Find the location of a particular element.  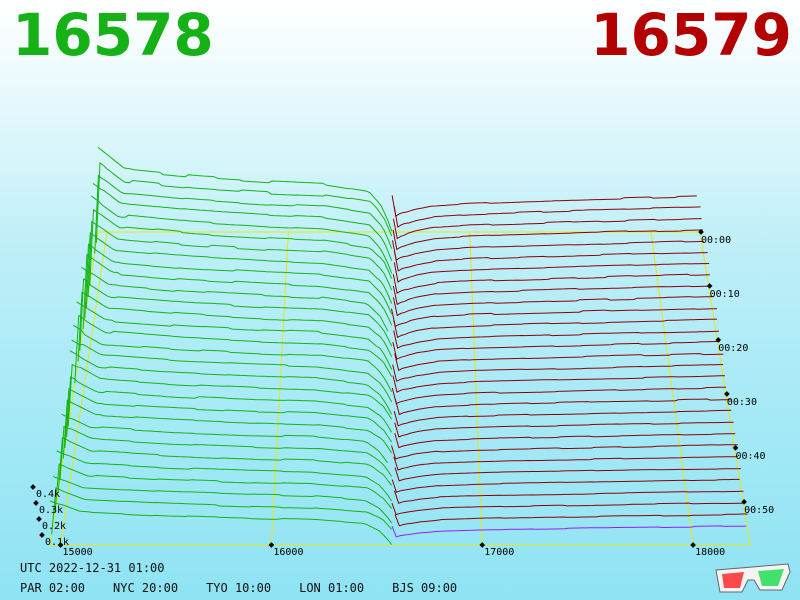

time-tick-label: 00:30 is located at coordinates (742, 402).